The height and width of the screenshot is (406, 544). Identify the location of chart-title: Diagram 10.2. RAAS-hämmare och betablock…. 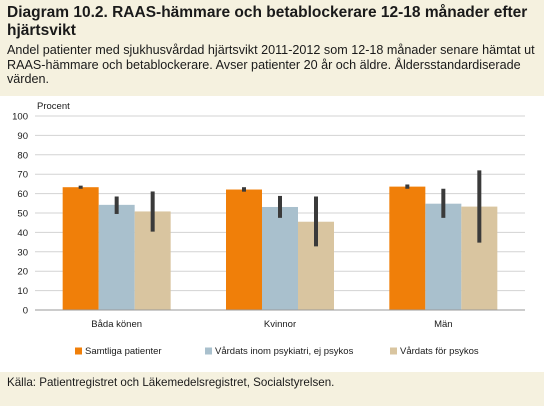
(267, 21).